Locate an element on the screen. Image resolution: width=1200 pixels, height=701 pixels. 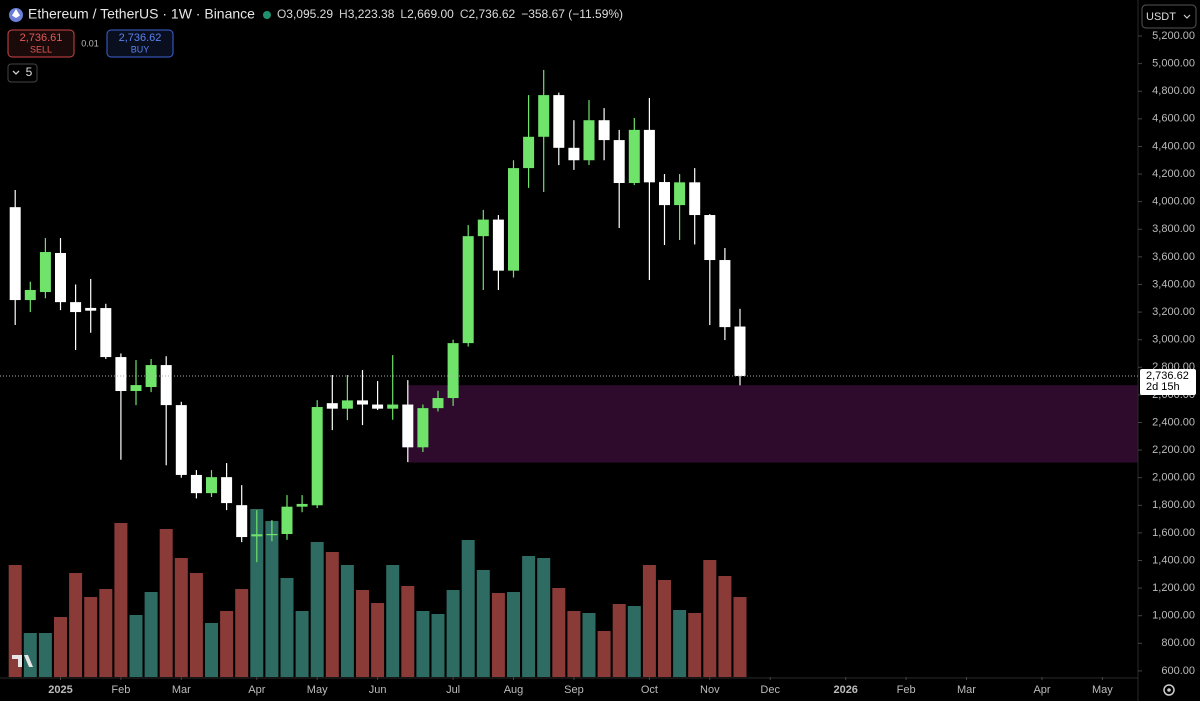
ohlc-key: O is located at coordinates (281, 14).